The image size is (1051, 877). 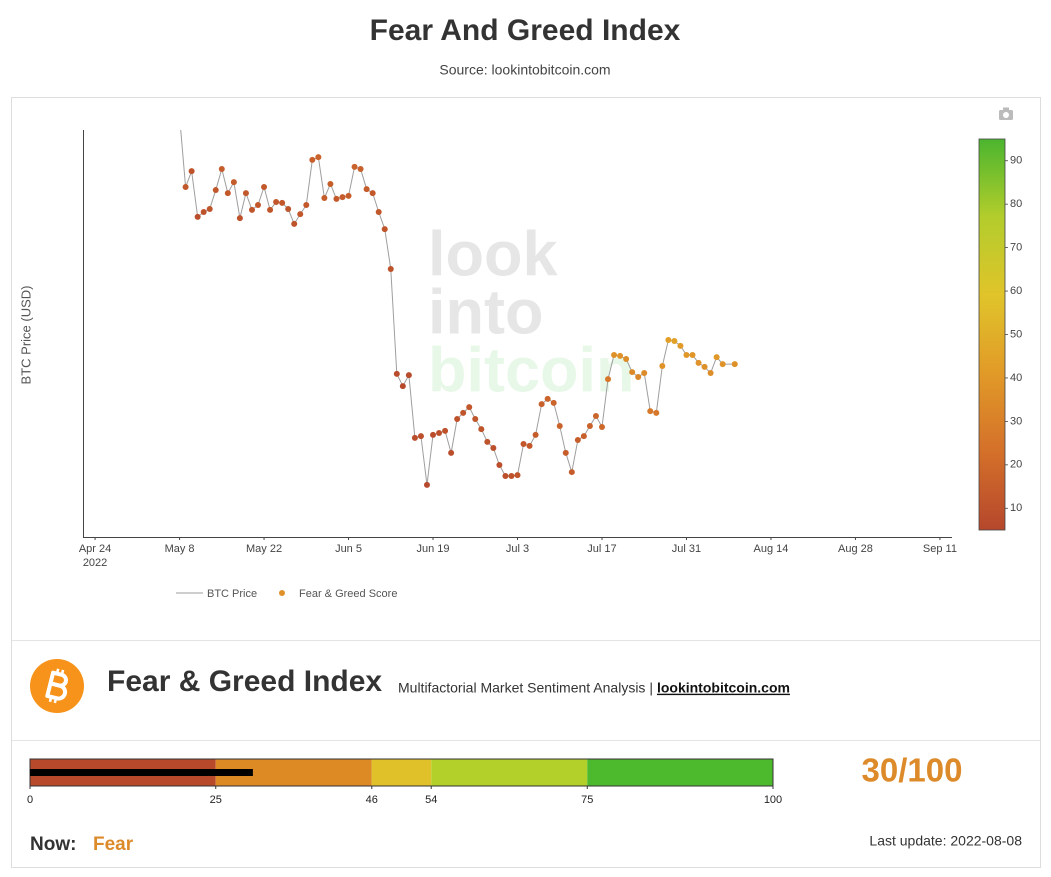 I want to click on x-tick-label: Jun 19, so click(x=432, y=549).